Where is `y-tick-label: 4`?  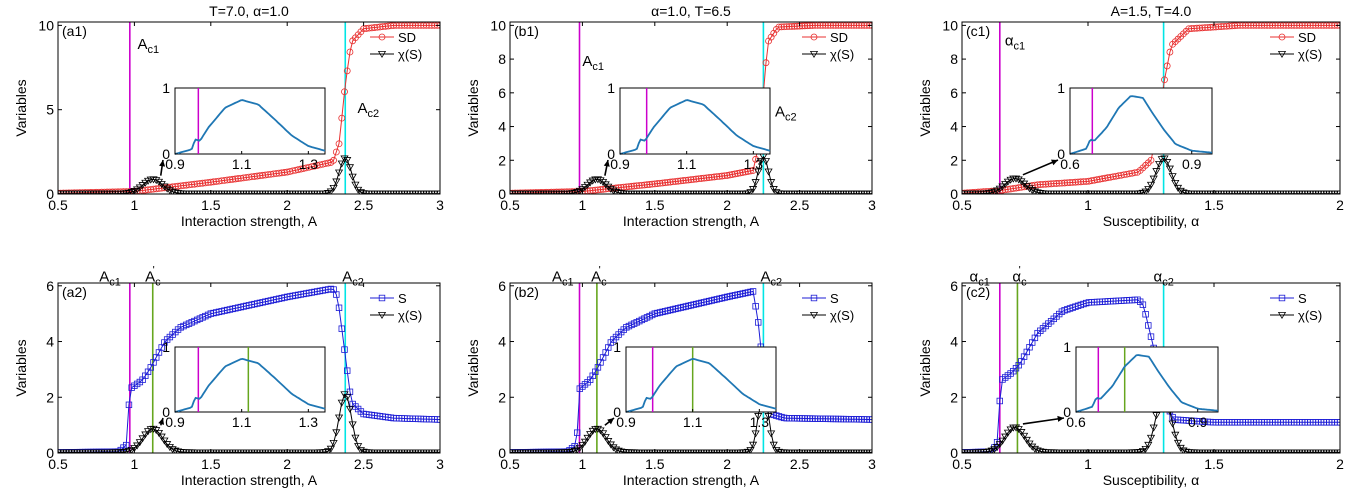
y-tick-label: 4 is located at coordinates (954, 127).